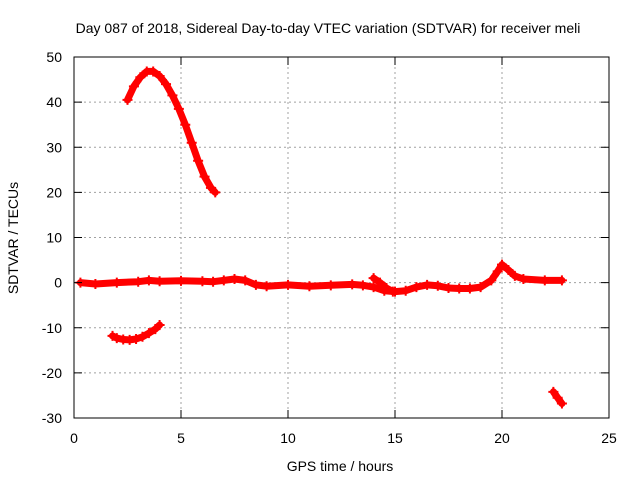  I want to click on series-arc-low, so click(136, 332).